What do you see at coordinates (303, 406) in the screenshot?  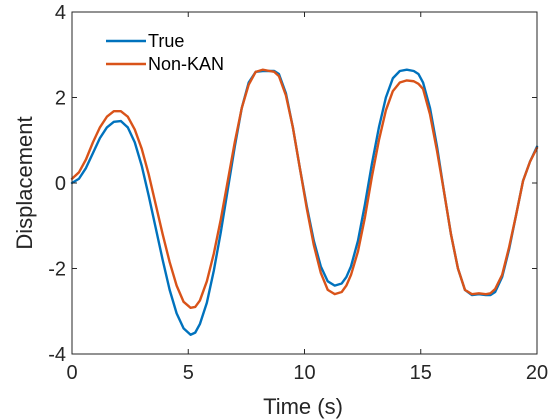 I see `x-axis-label: Time (s)` at bounding box center [303, 406].